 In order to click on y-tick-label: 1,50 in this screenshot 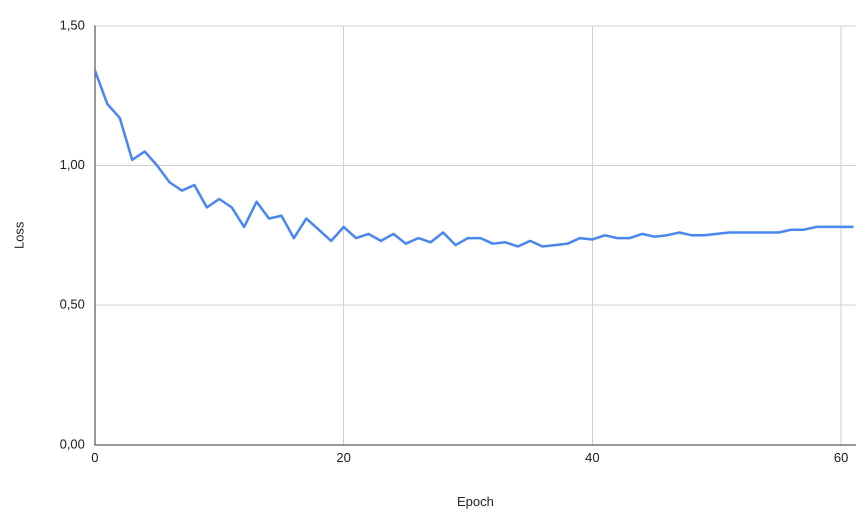, I will do `click(72, 24)`.